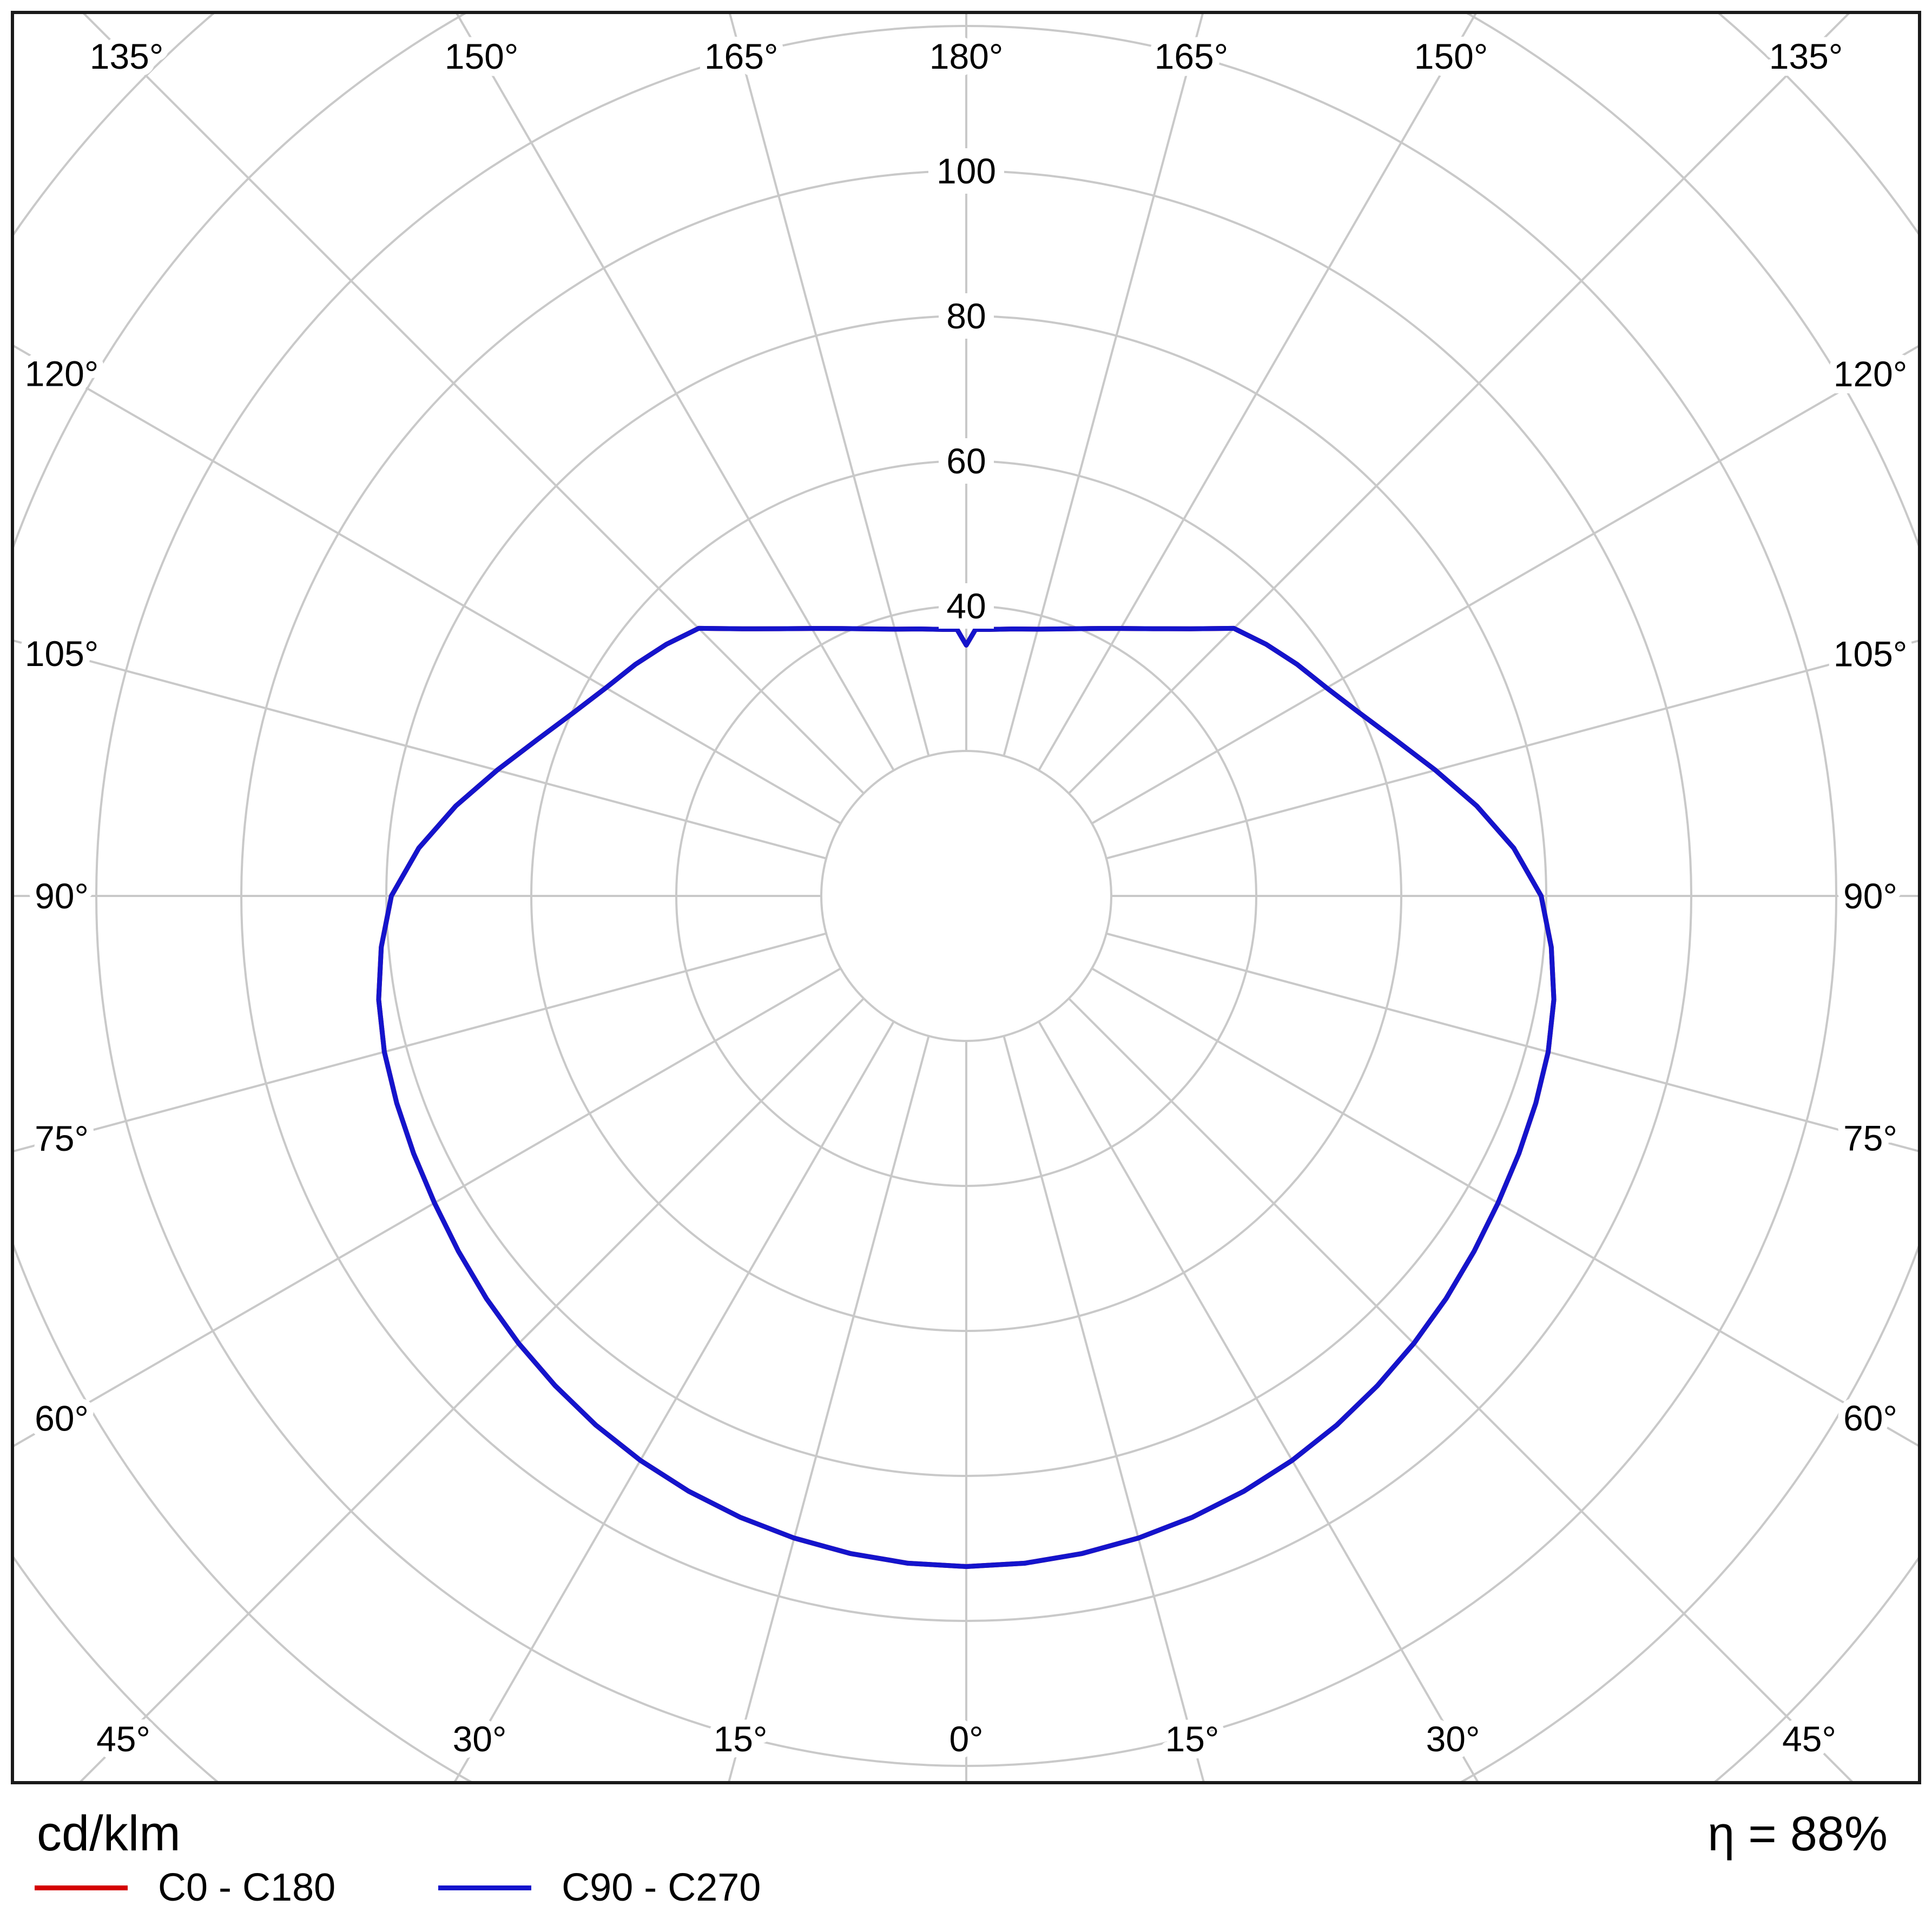  I want to click on angle-tick-label-75: 75°, so click(1870, 1138).